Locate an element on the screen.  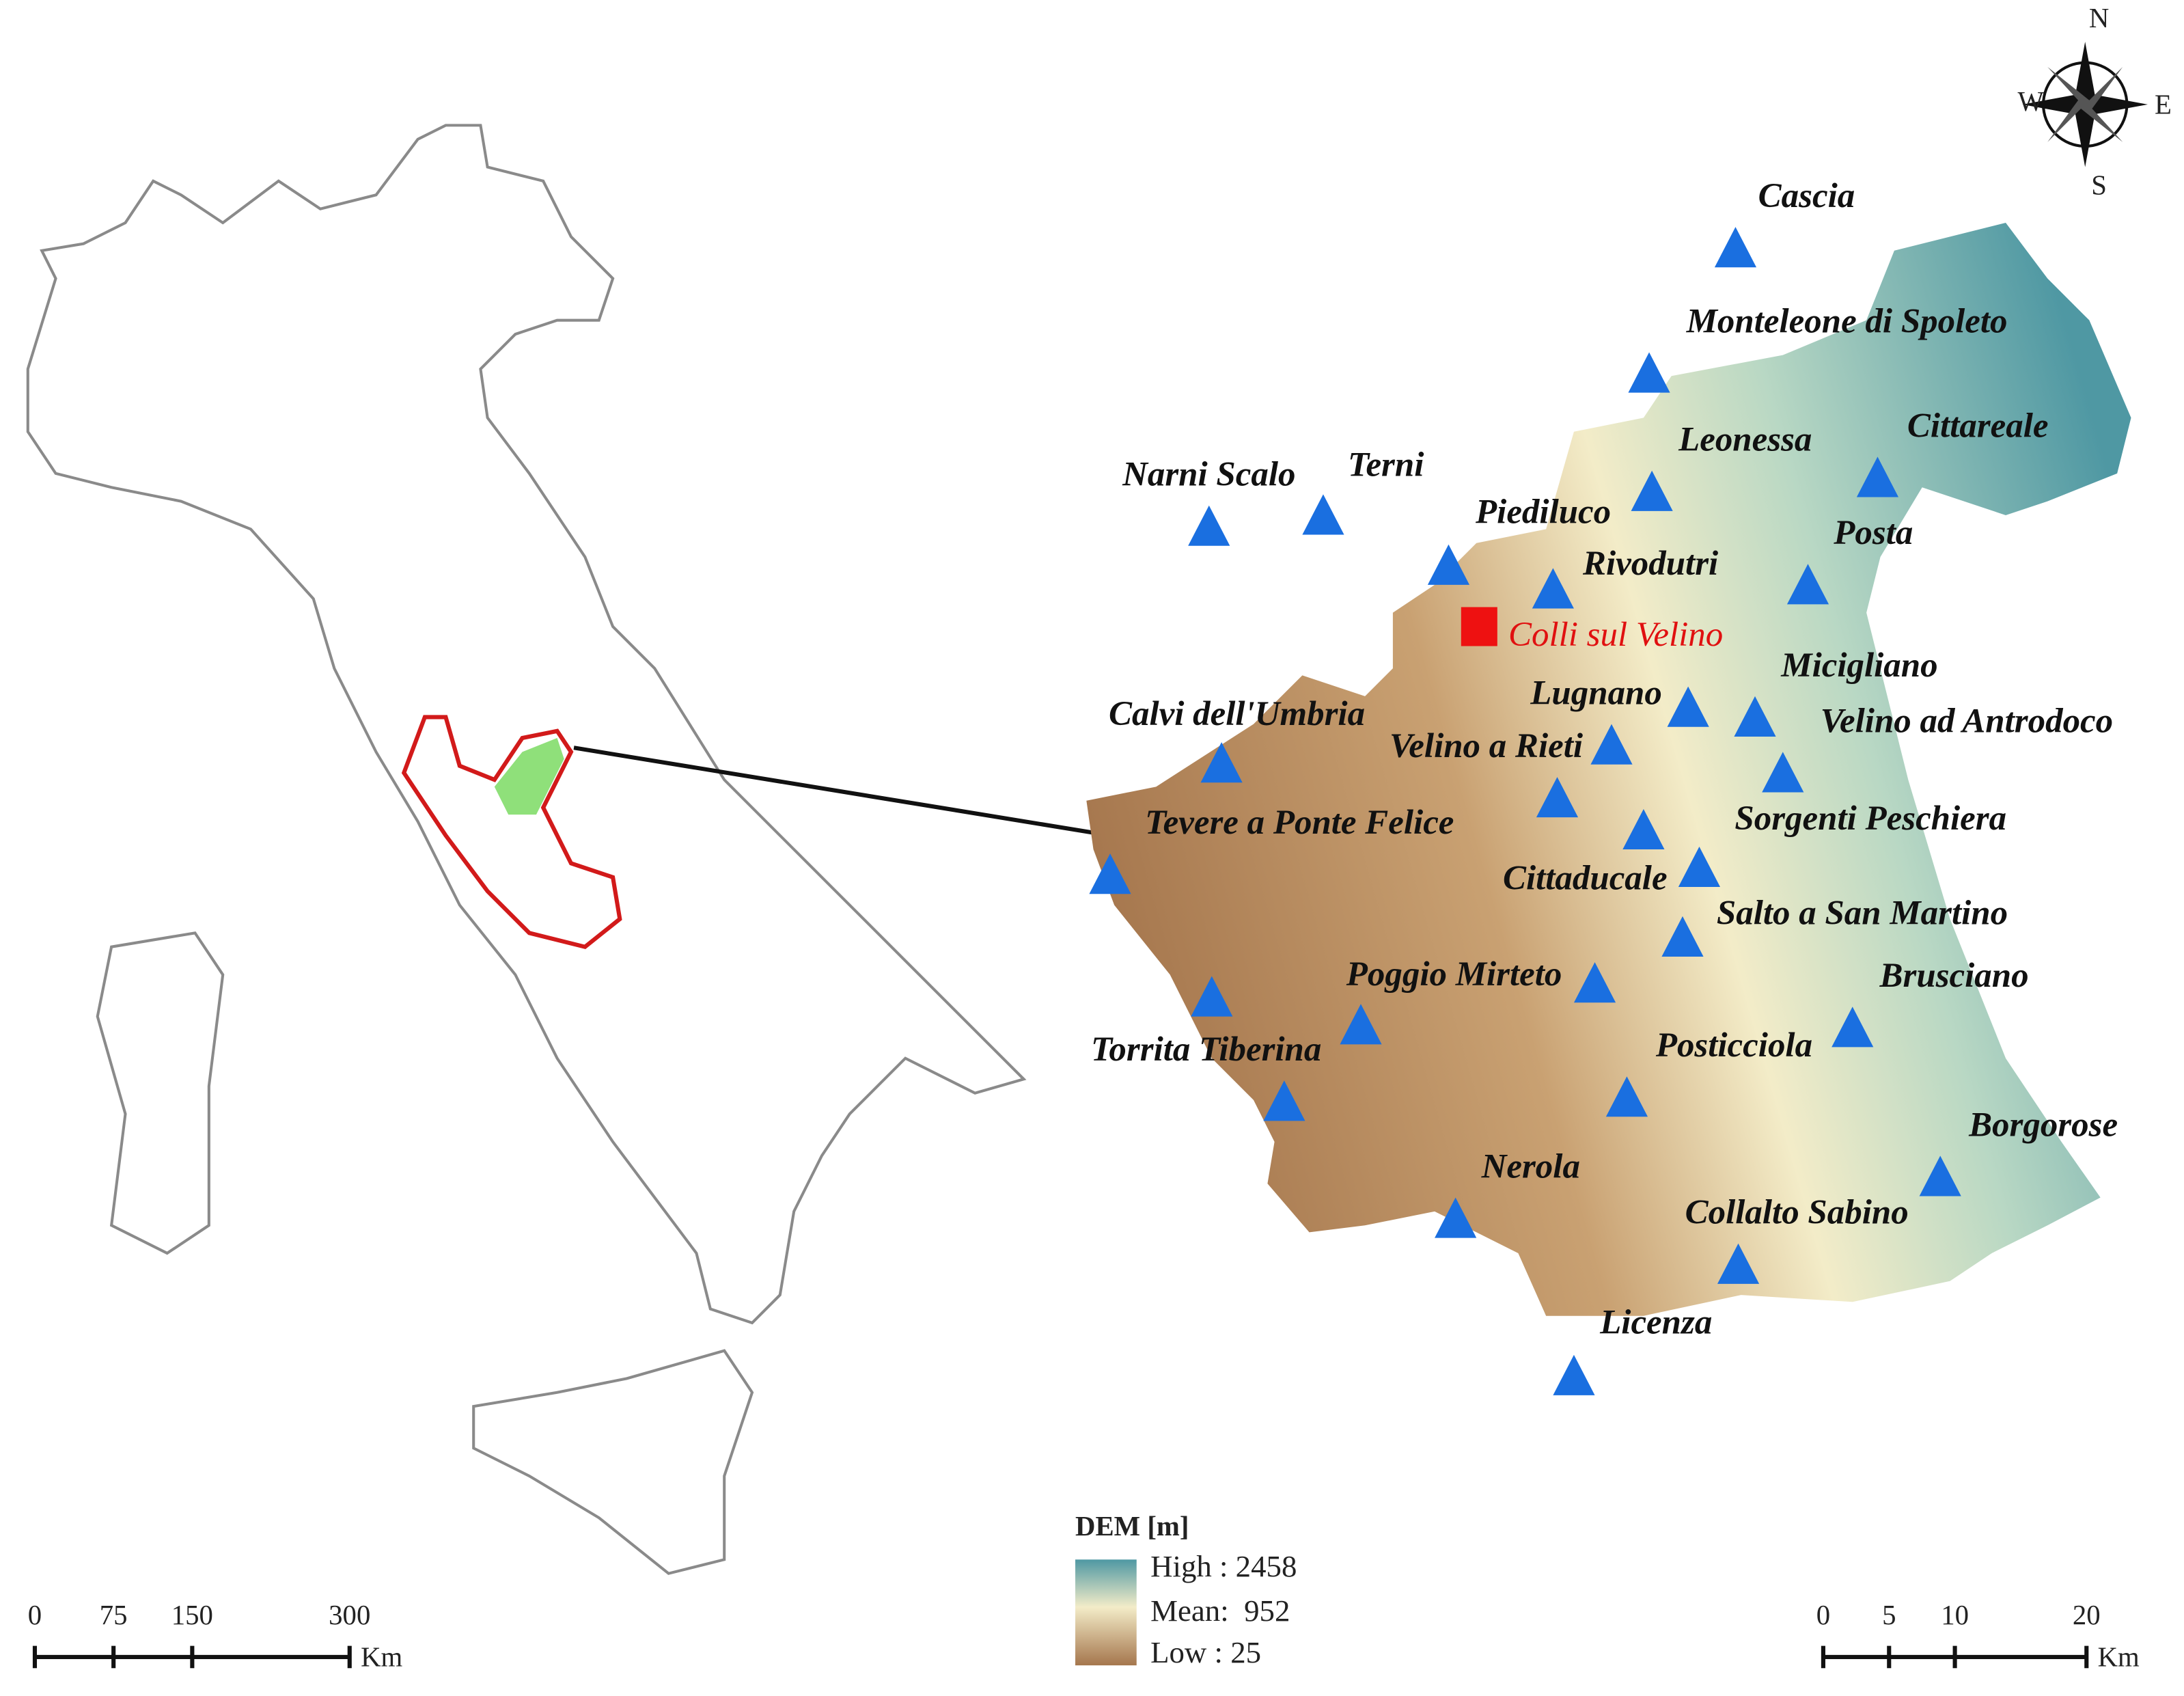
station-label: Posticciola is located at coordinates (1733, 1045).